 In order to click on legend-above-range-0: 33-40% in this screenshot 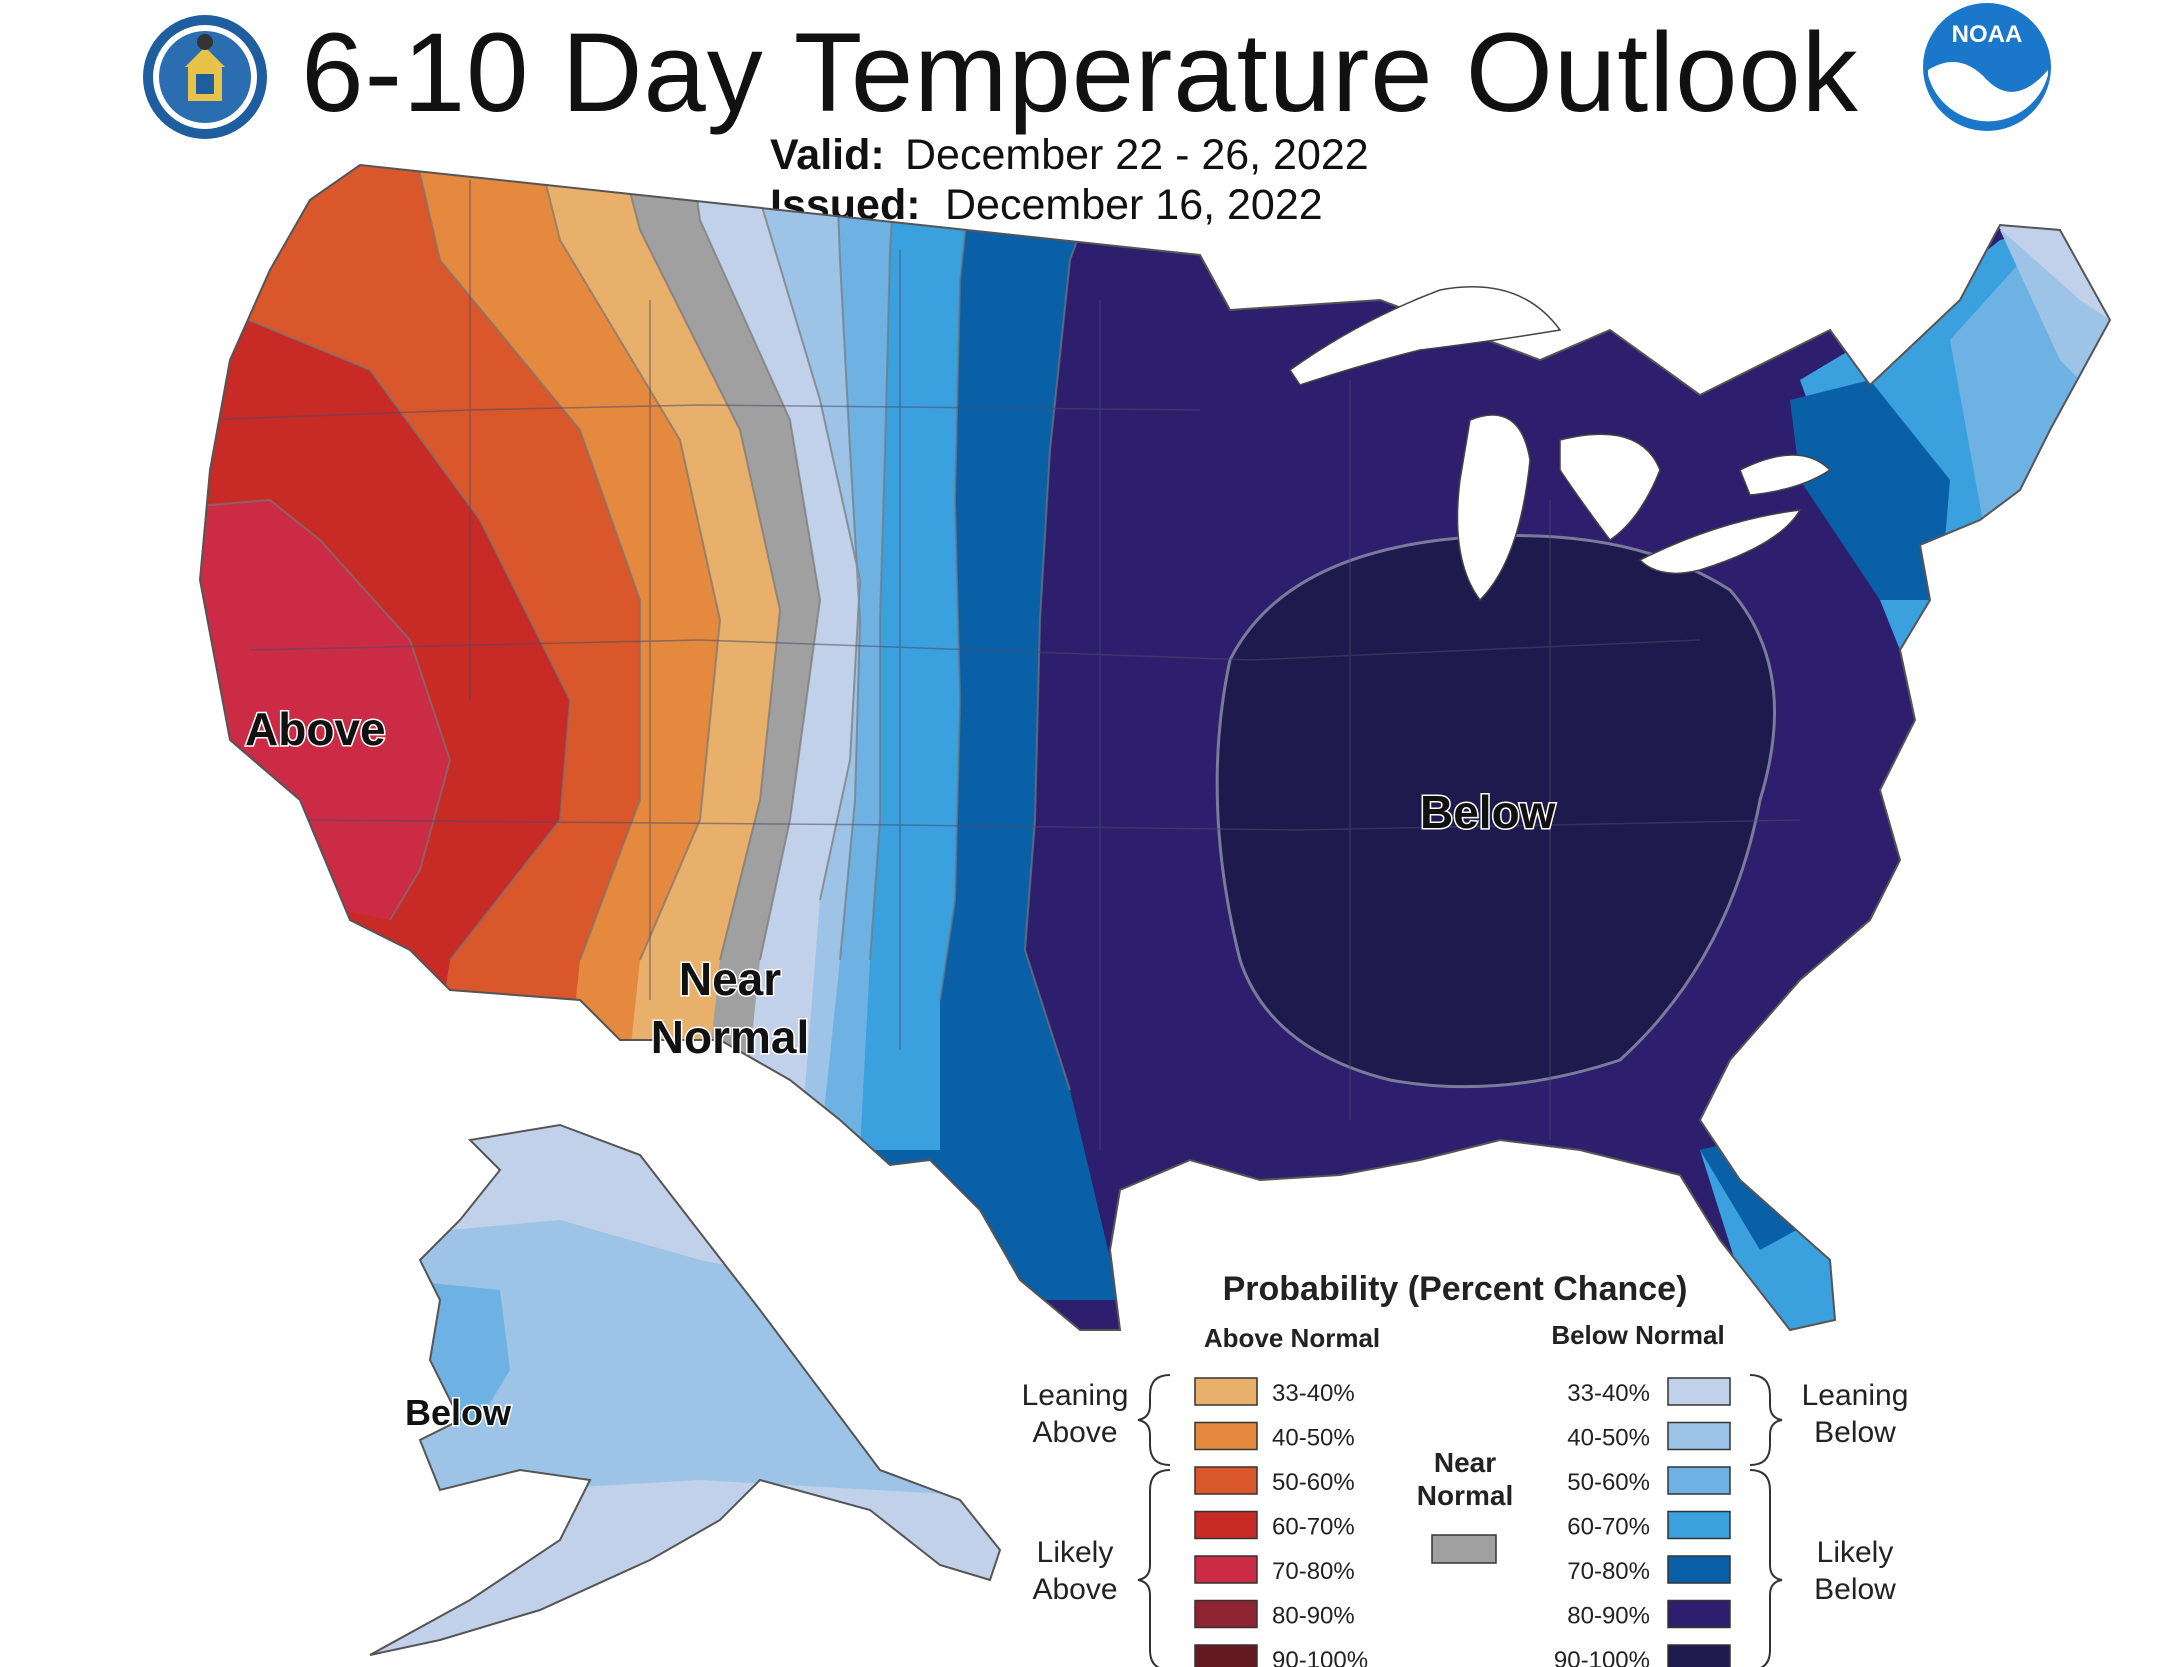, I will do `click(1313, 1393)`.